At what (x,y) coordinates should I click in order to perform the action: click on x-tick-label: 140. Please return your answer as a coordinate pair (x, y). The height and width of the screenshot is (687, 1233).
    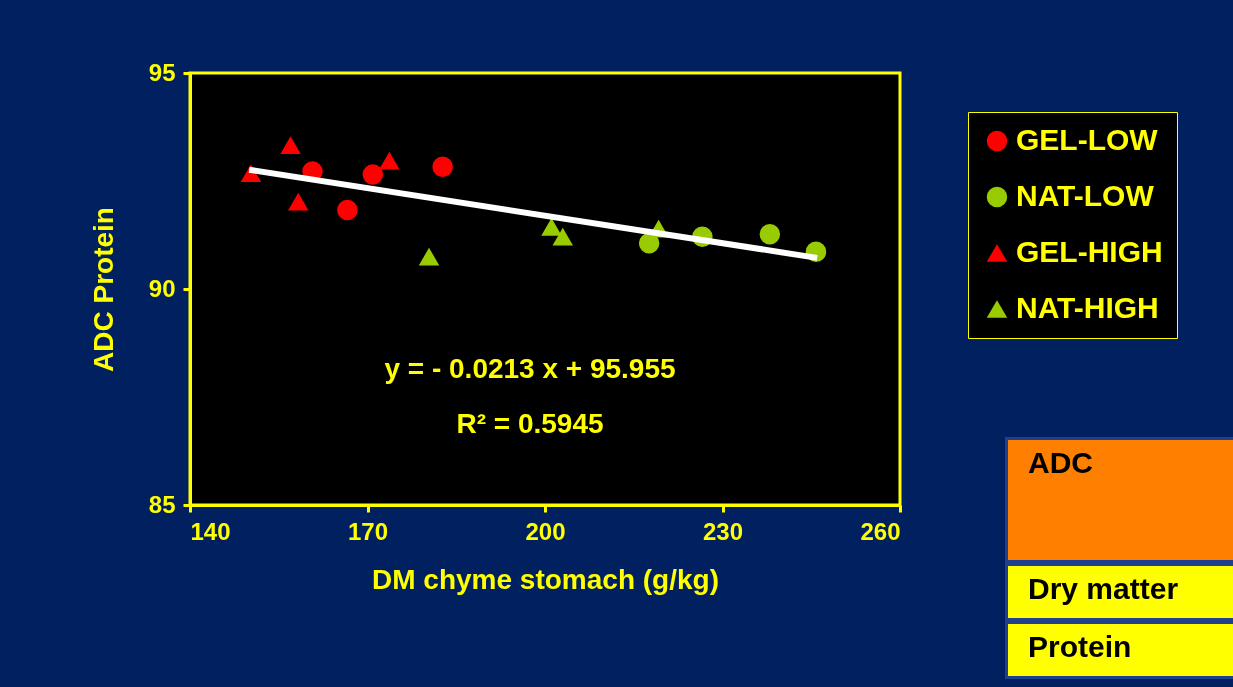
    Looking at the image, I should click on (210, 531).